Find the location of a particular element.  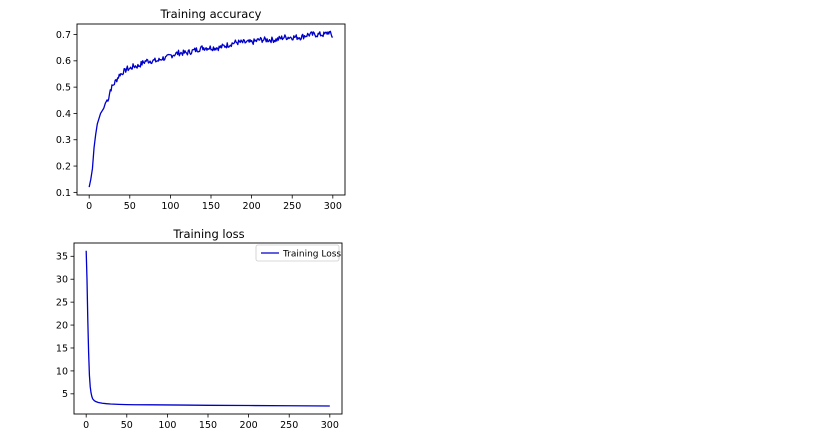

loss-xtick-label: 300 is located at coordinates (330, 425).